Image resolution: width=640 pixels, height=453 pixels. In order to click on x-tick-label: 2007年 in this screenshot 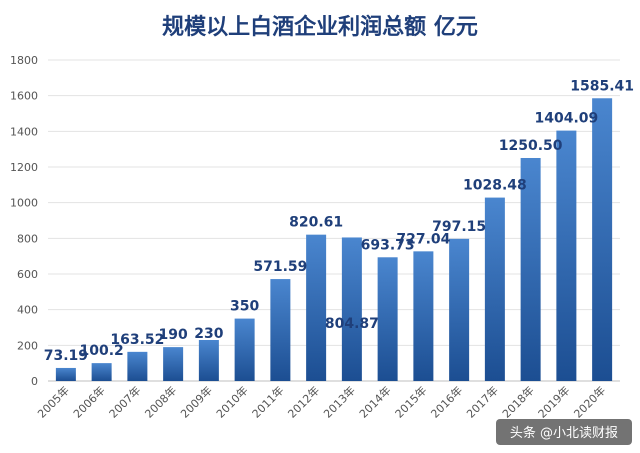, I will do `click(124, 401)`.